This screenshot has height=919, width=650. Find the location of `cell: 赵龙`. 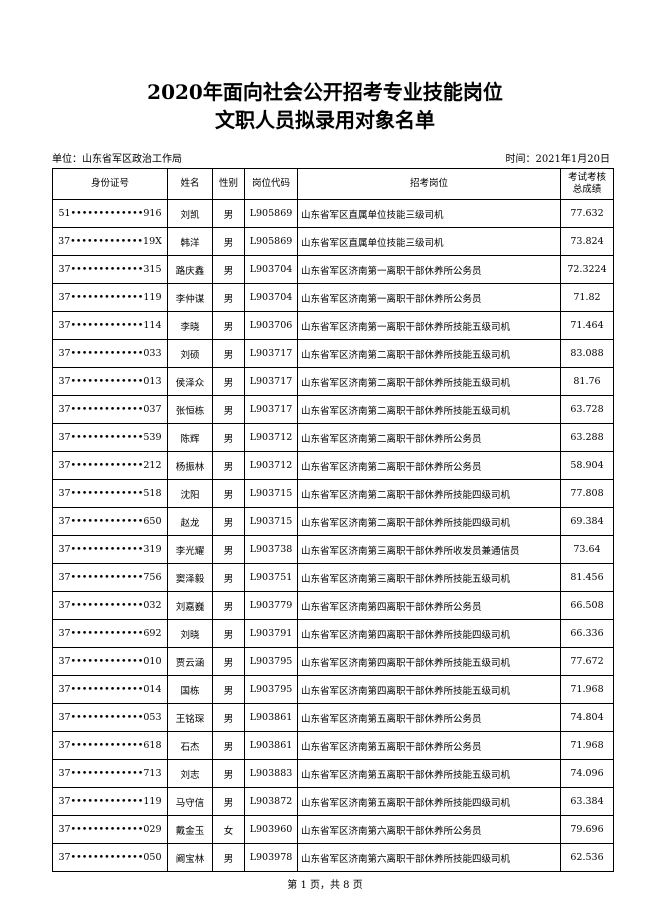

cell: 赵龙 is located at coordinates (190, 521).